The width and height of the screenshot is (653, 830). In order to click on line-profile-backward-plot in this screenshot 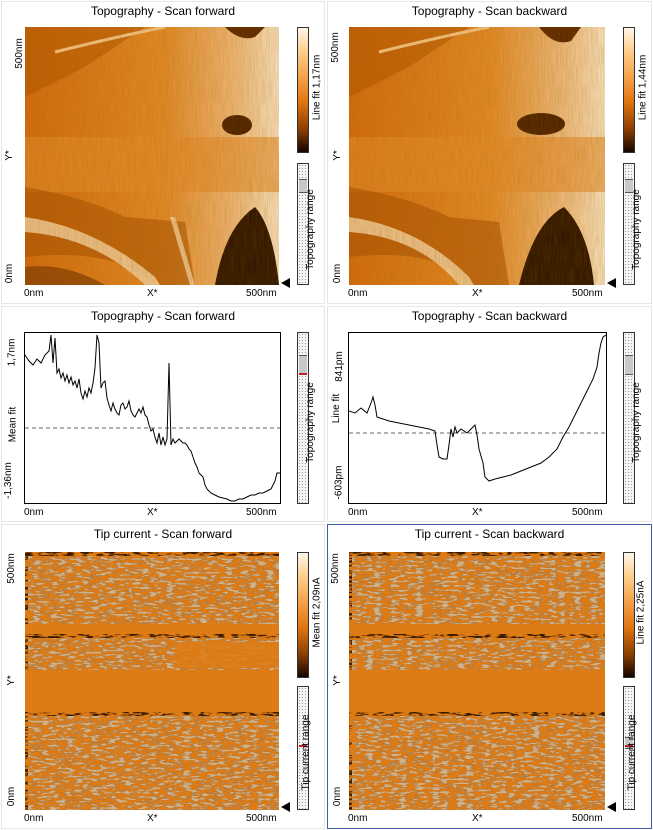, I will do `click(477, 418)`.